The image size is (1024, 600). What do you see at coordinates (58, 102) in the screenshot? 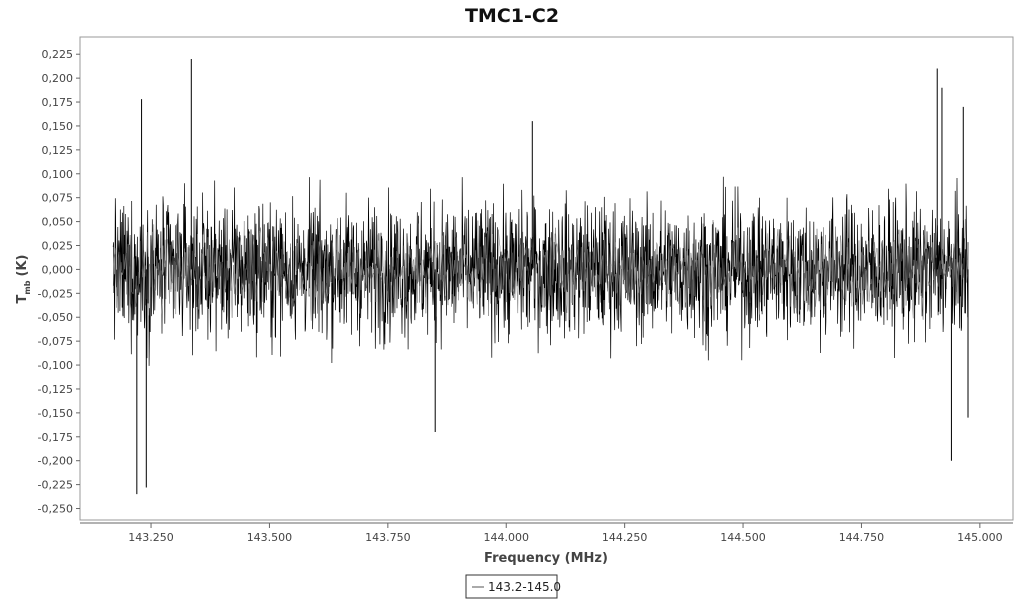
I see `y-tick-label: 0,175` at bounding box center [58, 102].